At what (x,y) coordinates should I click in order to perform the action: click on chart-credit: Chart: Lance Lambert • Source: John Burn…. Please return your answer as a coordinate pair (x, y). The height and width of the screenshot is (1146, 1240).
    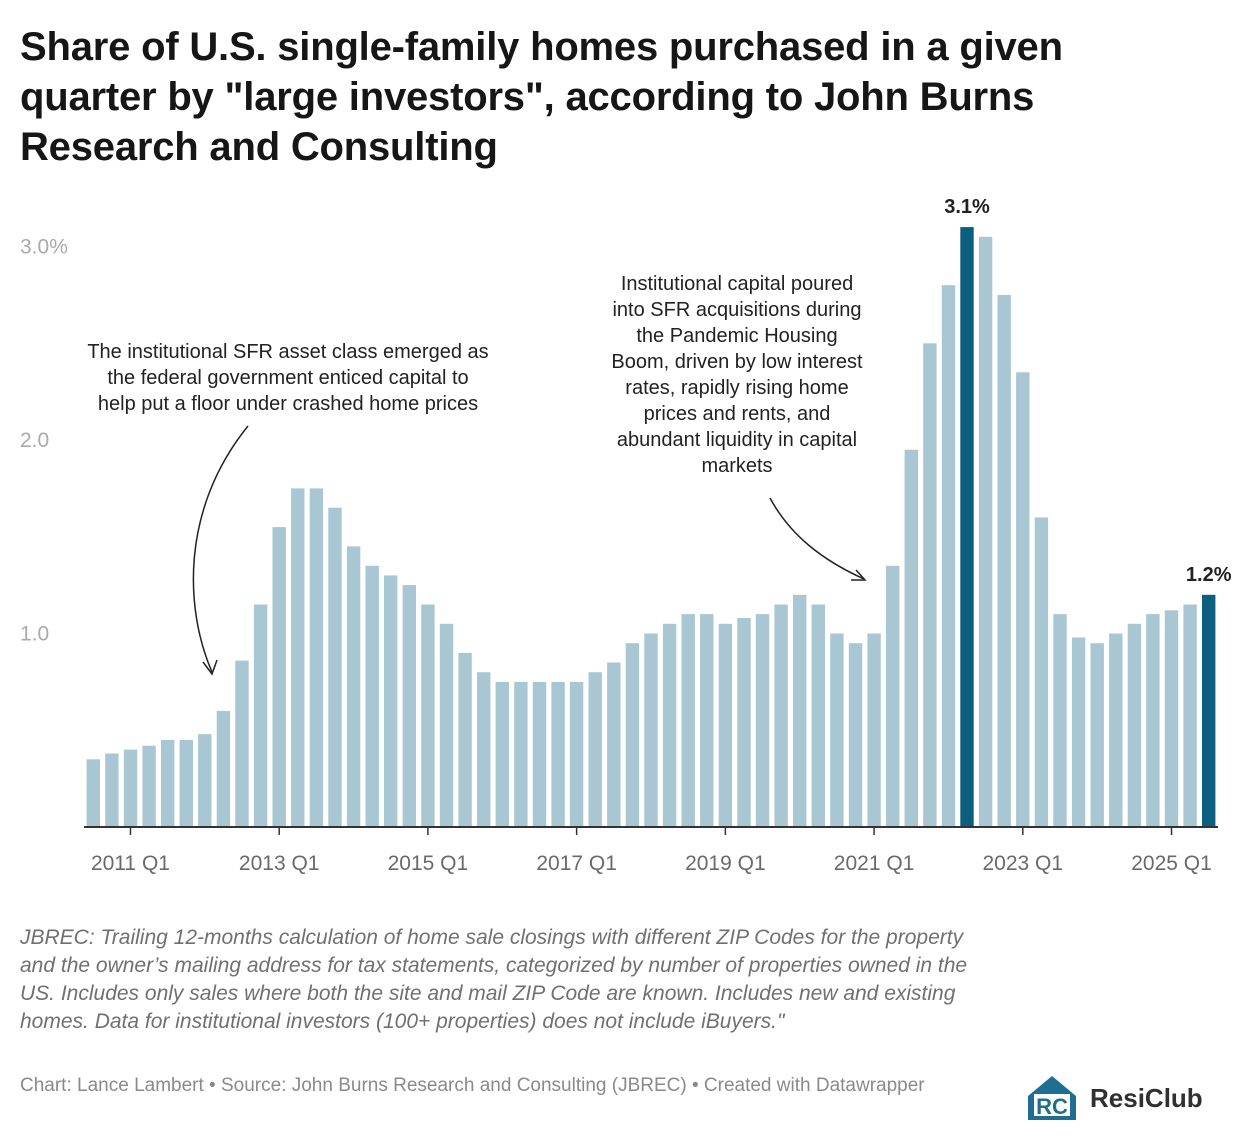
    Looking at the image, I should click on (472, 1085).